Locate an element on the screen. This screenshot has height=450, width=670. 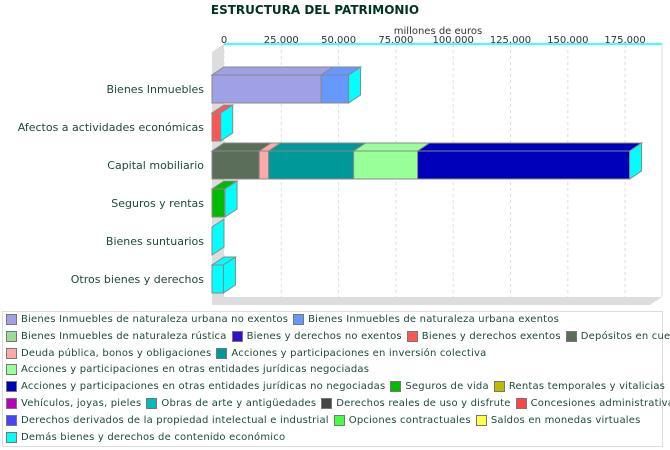
legend-item: Bienes Inmuebles de naturaleza rústica is located at coordinates (116, 336).